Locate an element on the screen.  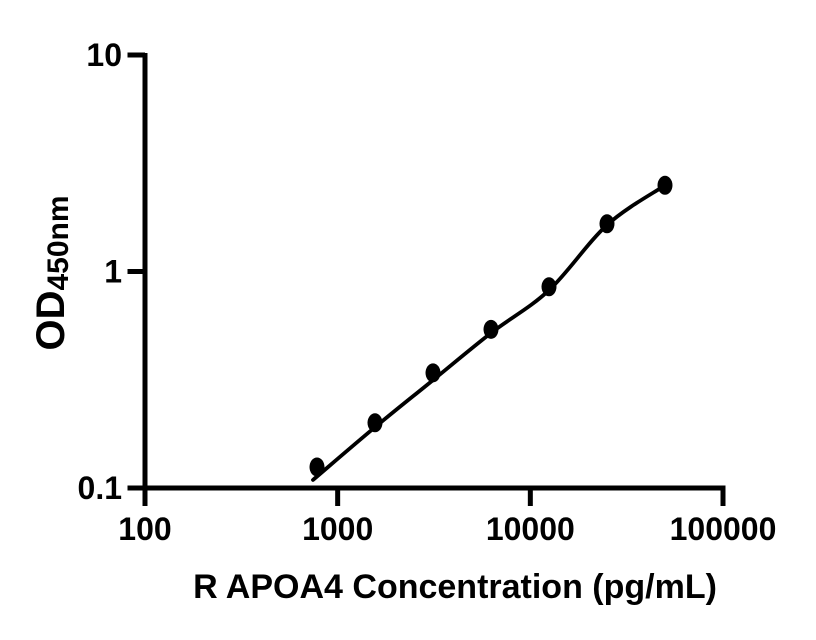
x-tick-label: 100 is located at coordinates (144, 529).